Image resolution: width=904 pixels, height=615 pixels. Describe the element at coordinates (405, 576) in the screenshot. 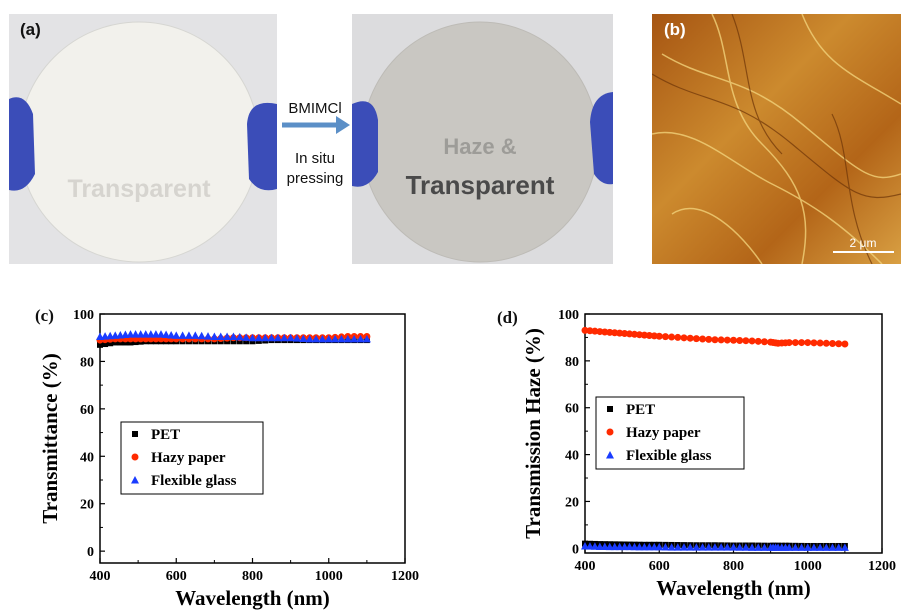

I see `x-tick-label: 1200` at that location.